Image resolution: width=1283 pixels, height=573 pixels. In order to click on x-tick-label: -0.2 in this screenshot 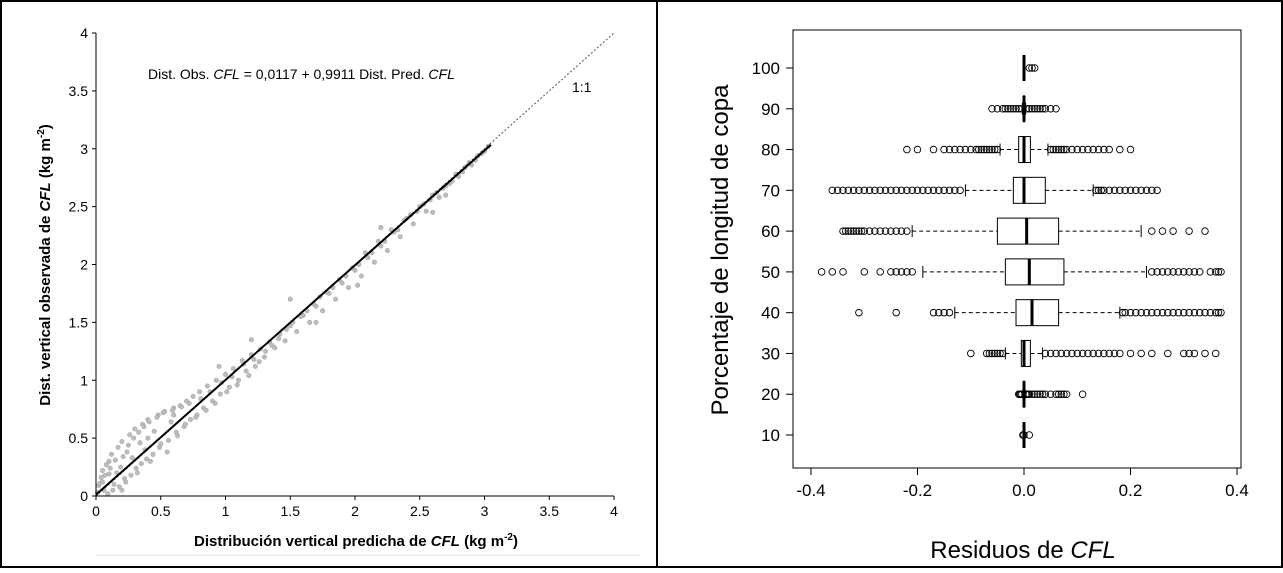, I will do `click(917, 490)`.